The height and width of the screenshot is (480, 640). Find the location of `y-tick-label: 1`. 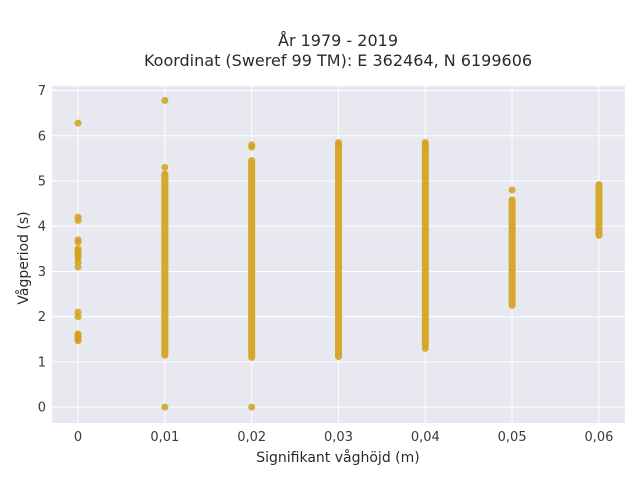

y-tick-label: 1 is located at coordinates (42, 362).